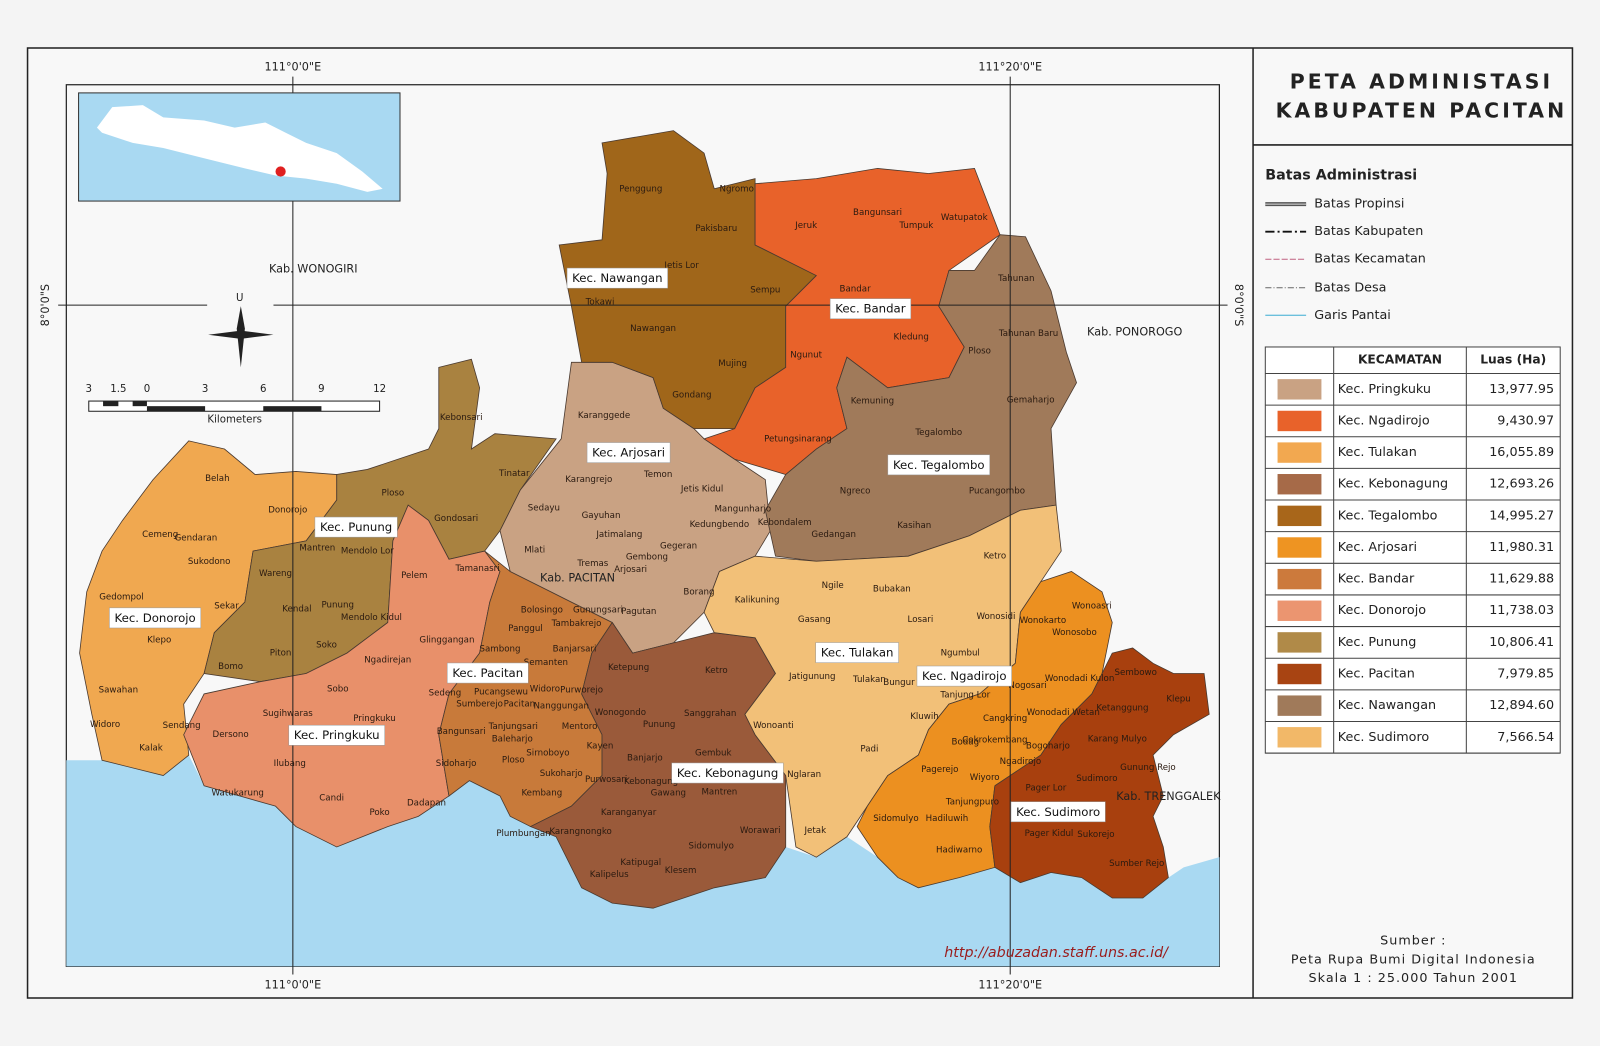 Image resolution: width=1600 pixels, height=1046 pixels. I want to click on village-label: Mangunharjo, so click(742, 510).